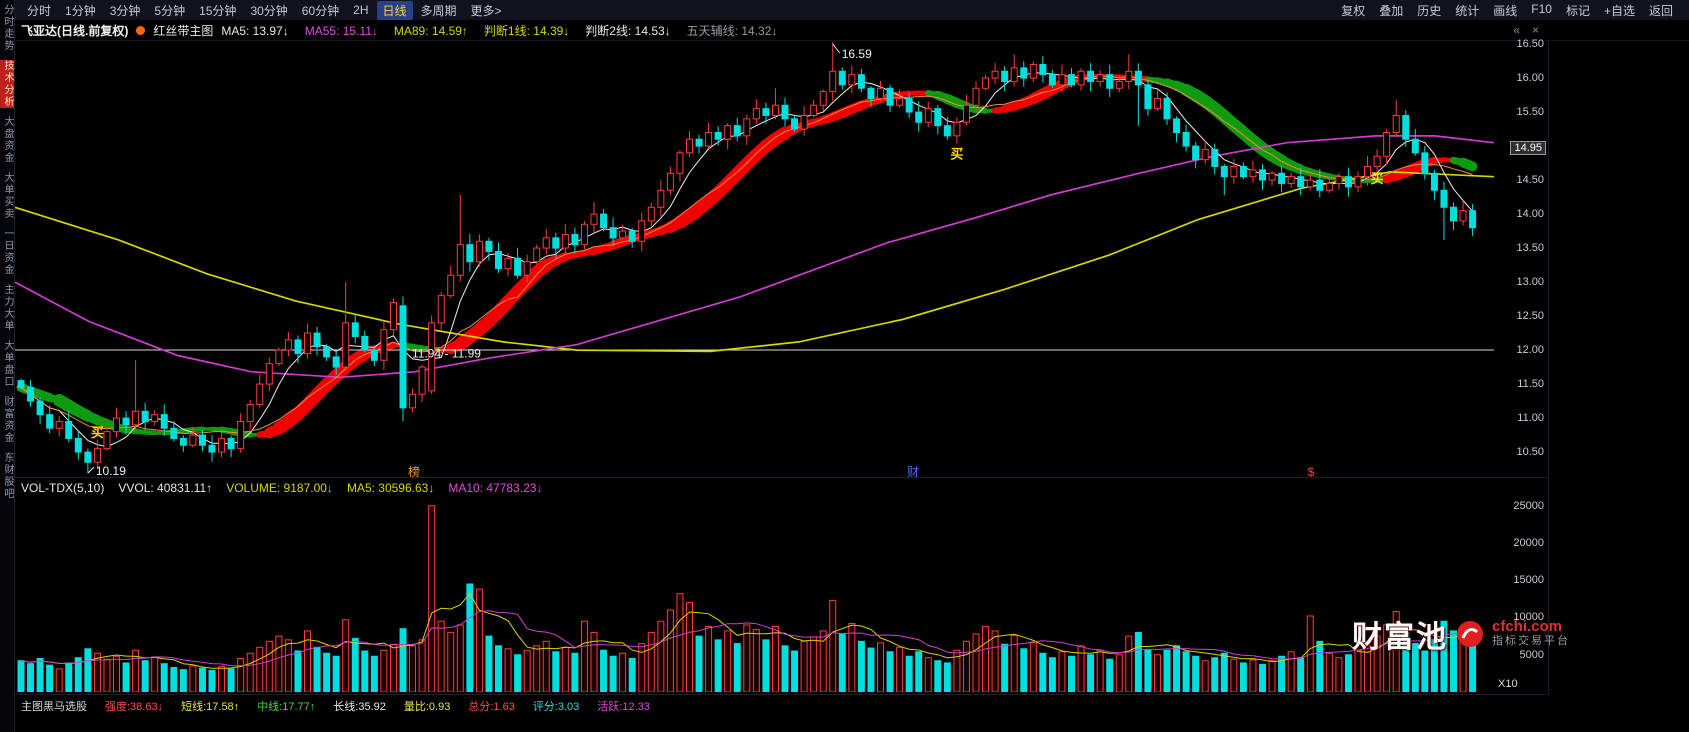 This screenshot has height=732, width=1689. Describe the element at coordinates (495, 488) in the screenshot. I see `volume-value: MA10: 47783.23↓` at that location.